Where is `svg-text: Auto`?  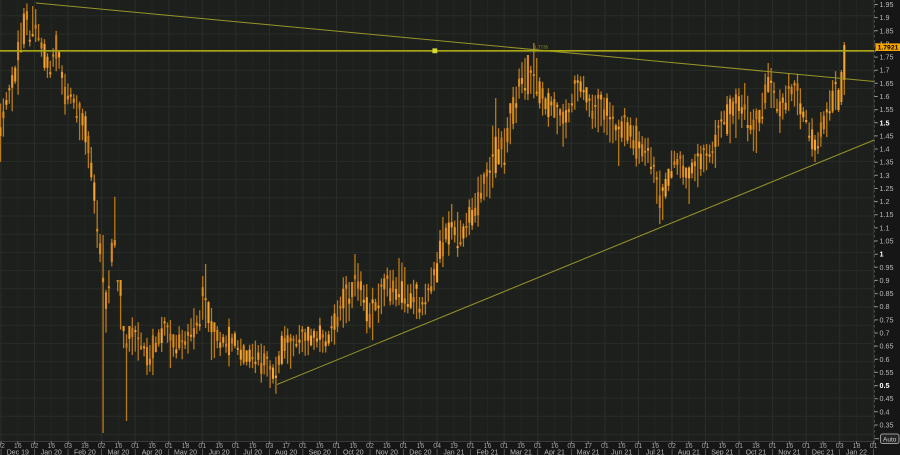
svg-text: Auto is located at coordinates (890, 439).